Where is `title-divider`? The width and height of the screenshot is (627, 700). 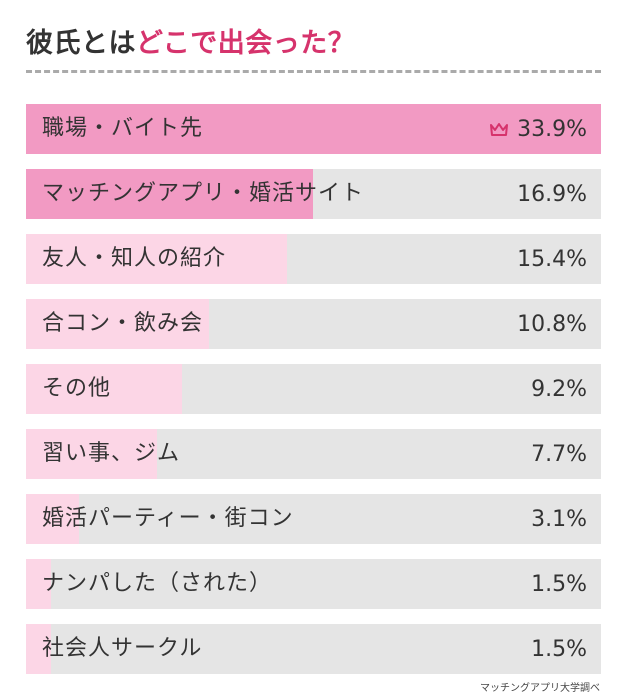 title-divider is located at coordinates (313, 71).